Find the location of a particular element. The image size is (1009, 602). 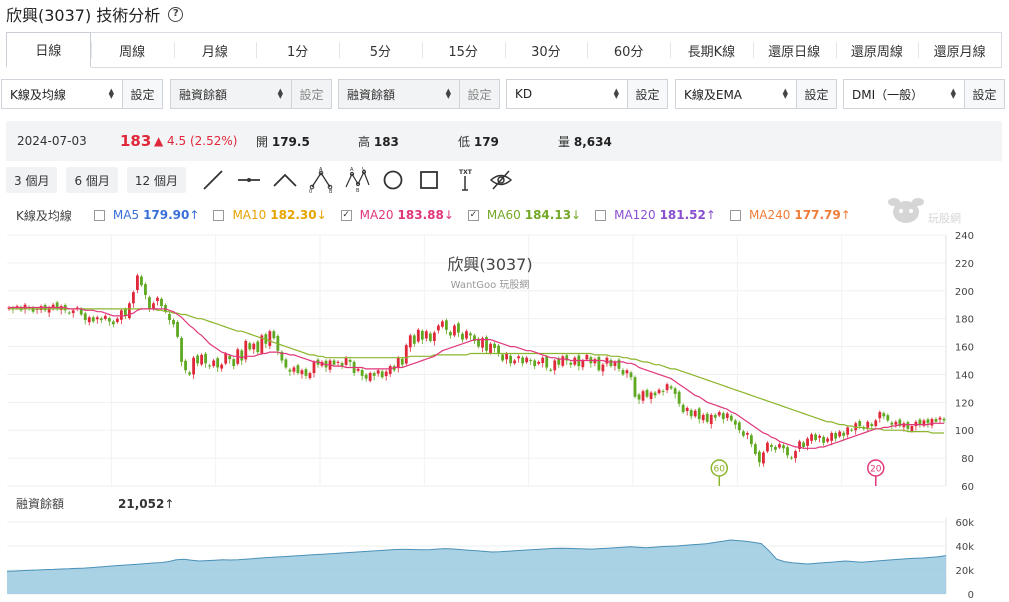

legend-item-ma120: MA120 181.52 ↑ is located at coordinates (655, 215).